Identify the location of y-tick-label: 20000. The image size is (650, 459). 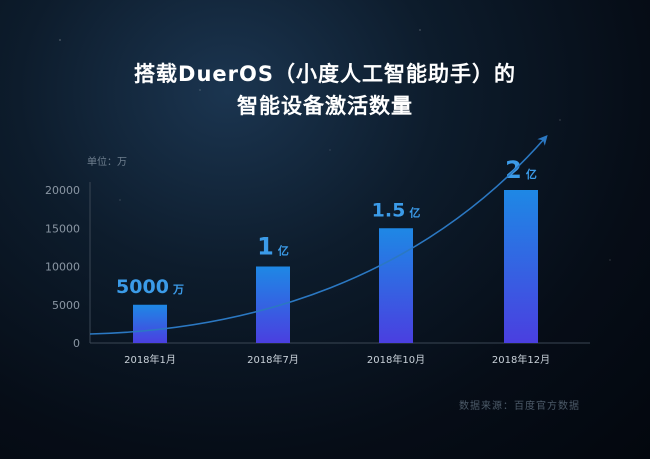
(62, 190).